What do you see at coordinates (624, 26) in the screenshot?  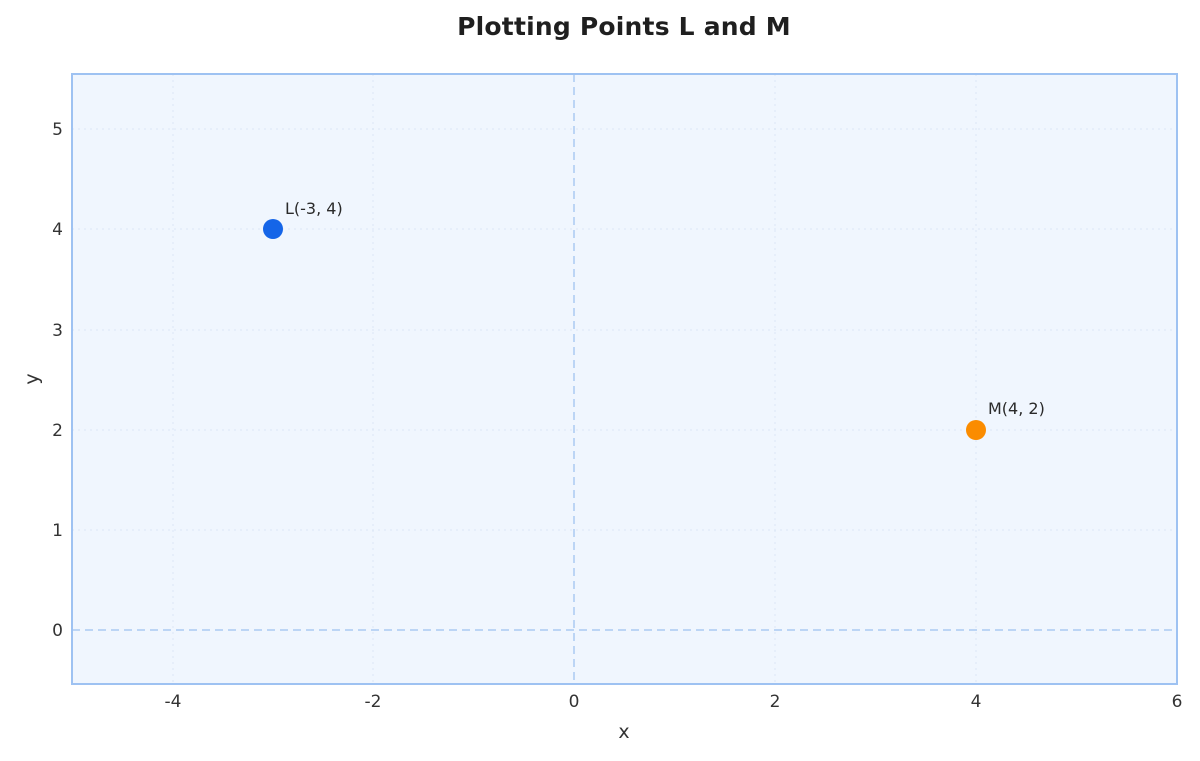 I see `chart-title: Plotting Points L and M` at bounding box center [624, 26].